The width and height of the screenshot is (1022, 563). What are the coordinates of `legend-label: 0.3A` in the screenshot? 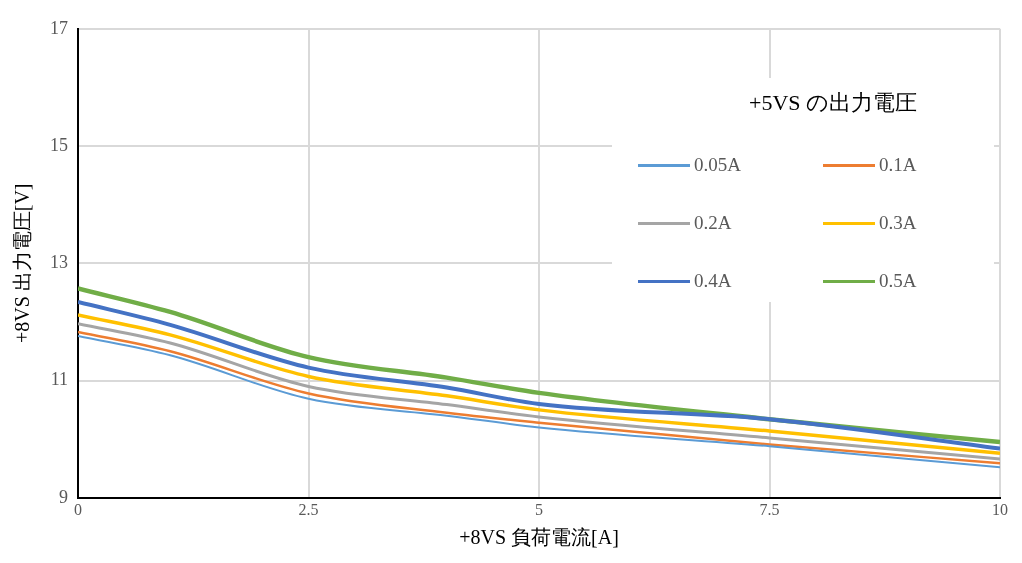 It's located at (898, 223).